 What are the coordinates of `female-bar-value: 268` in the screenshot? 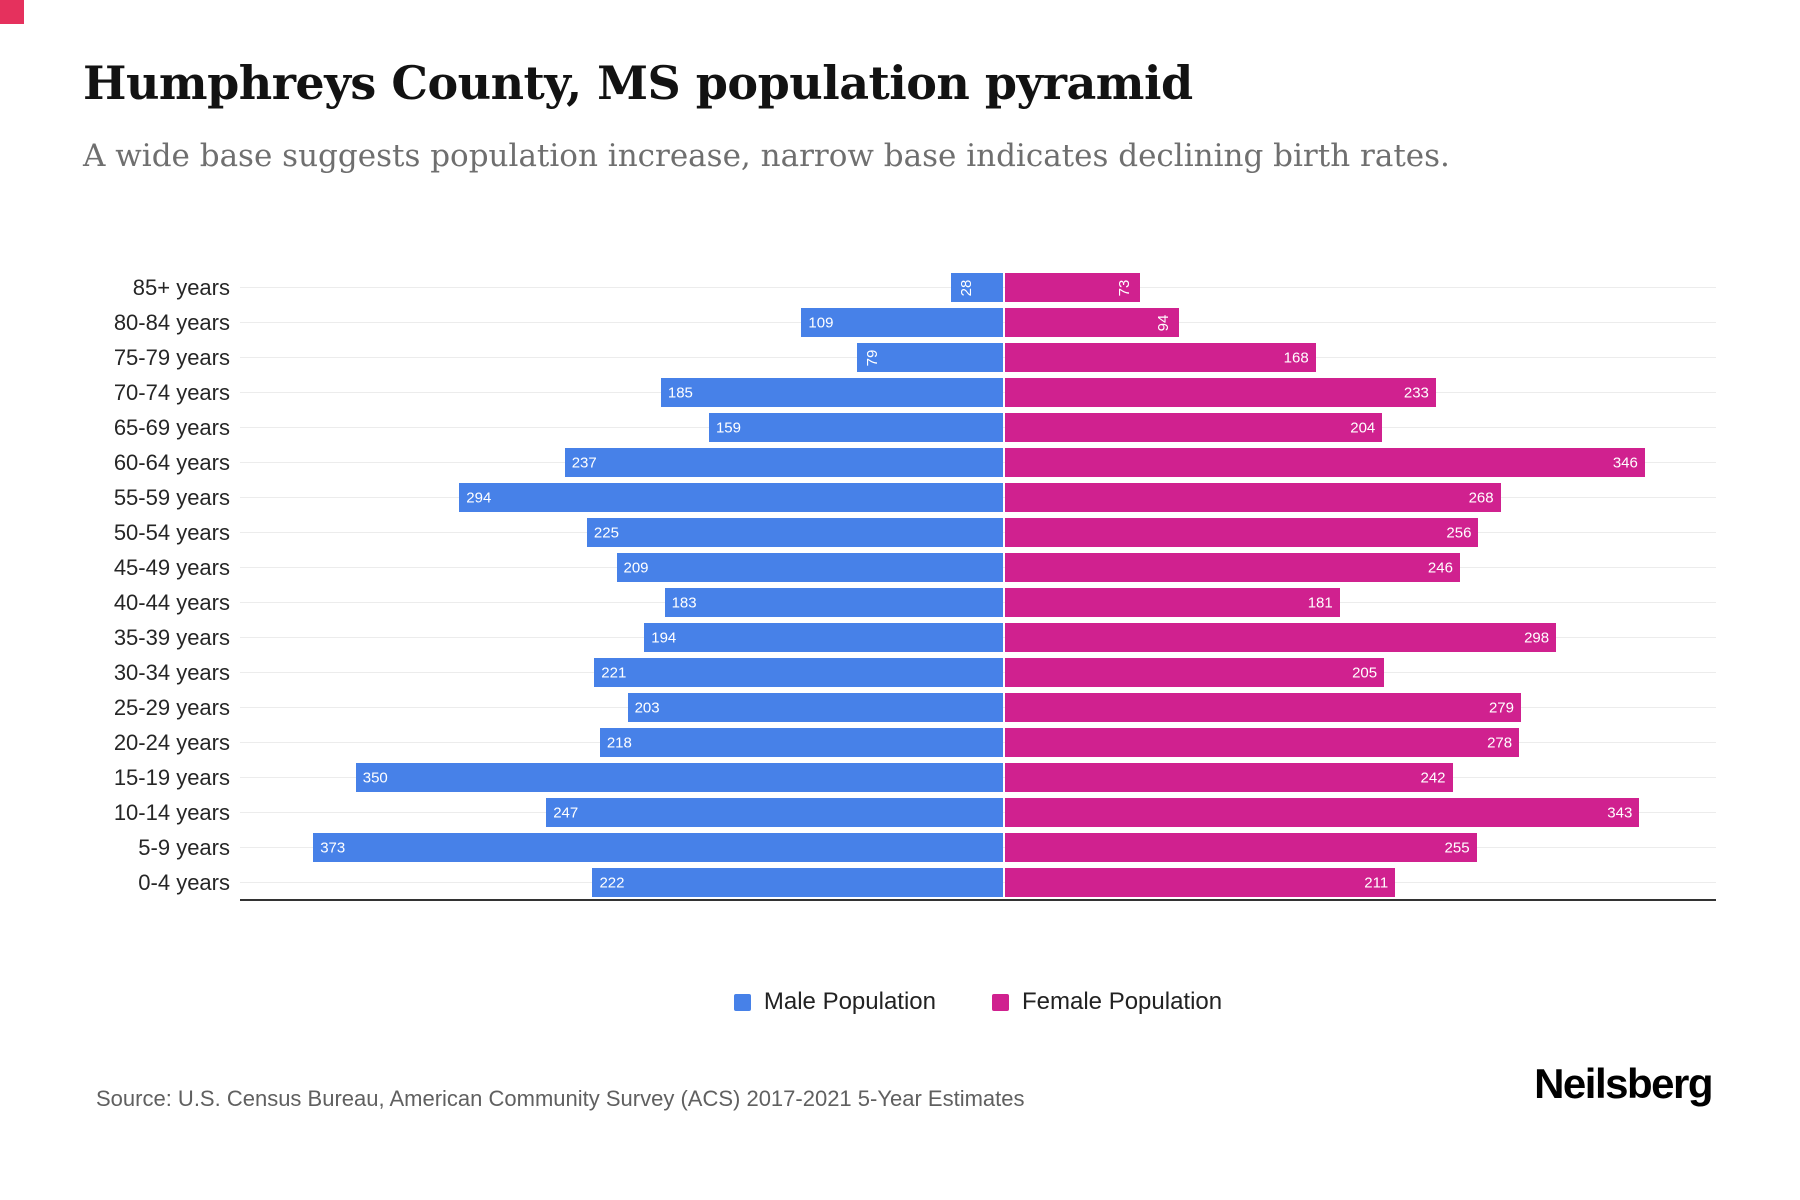 It's located at (1481, 497).